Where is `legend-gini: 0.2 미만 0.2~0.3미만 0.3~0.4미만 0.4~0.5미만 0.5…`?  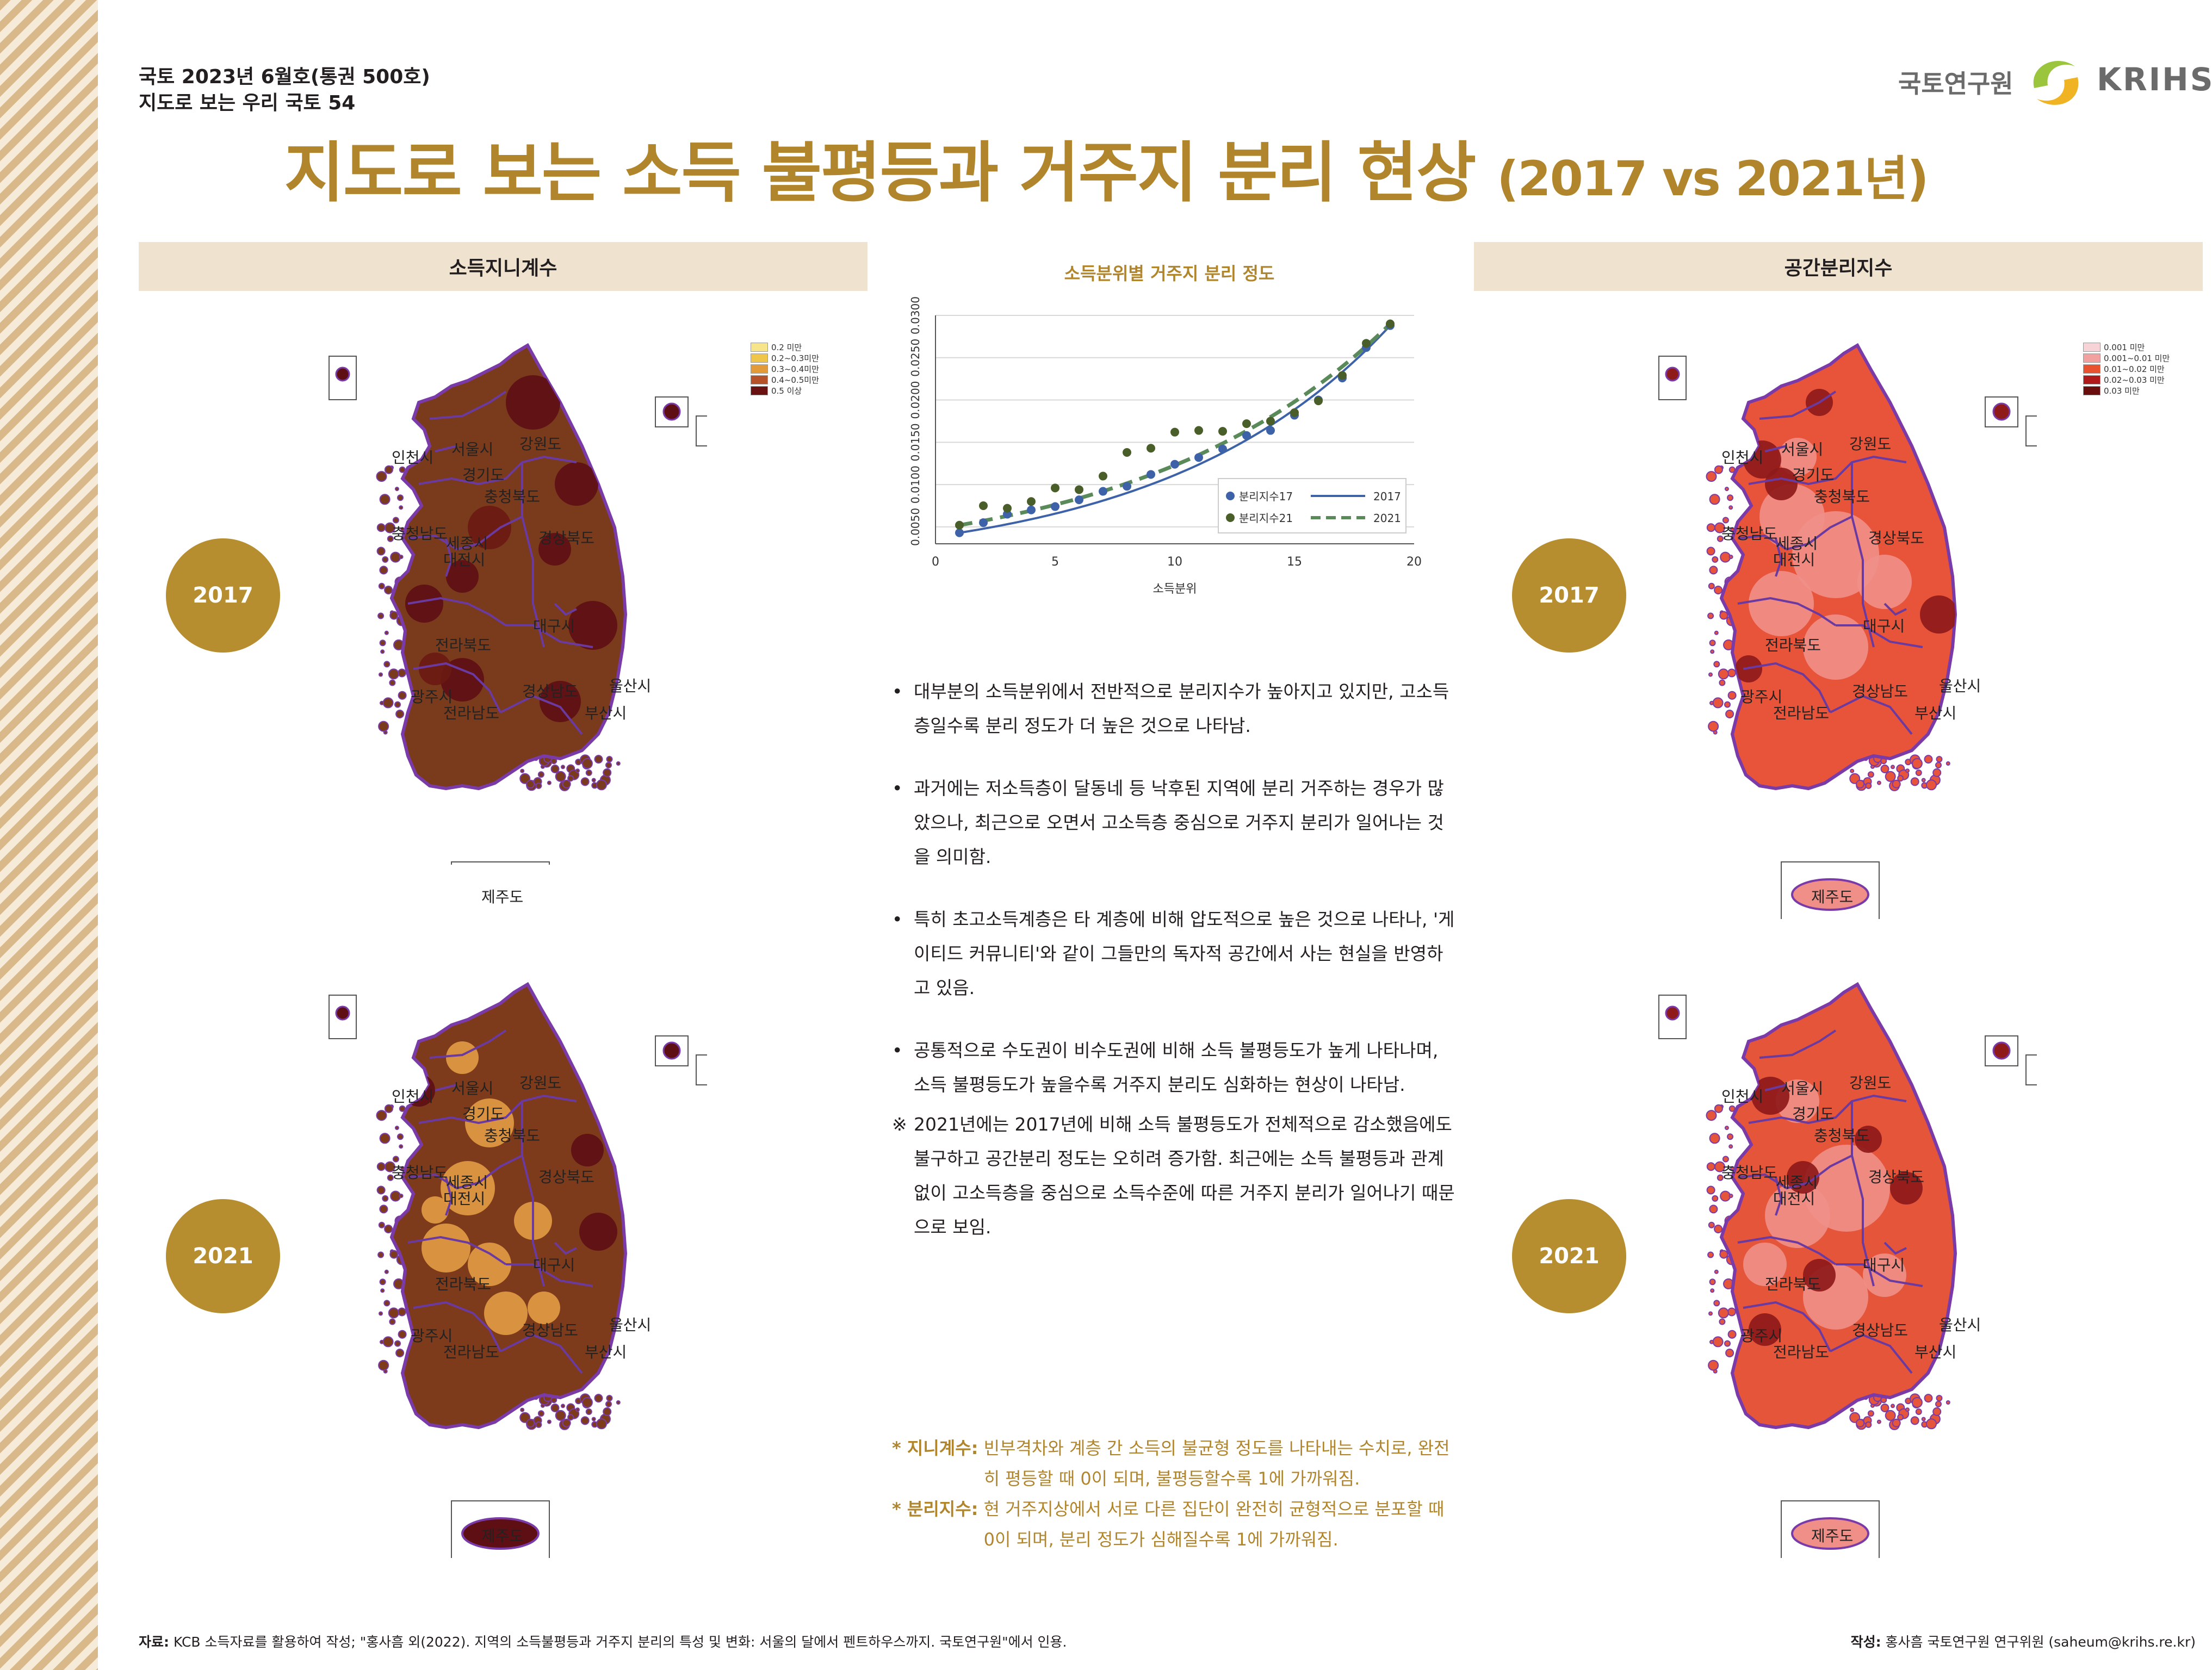
legend-gini: 0.2 미만 0.2~0.3미만 0.3~0.4미만 0.4~0.5미만 0.5… is located at coordinates (785, 369).